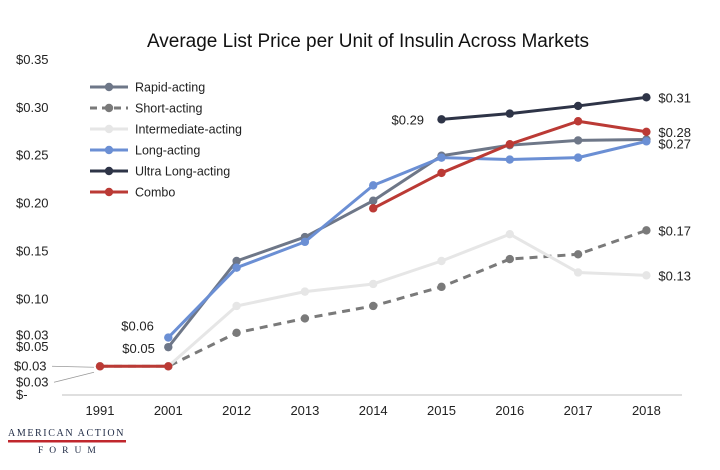  I want to click on data-label: $0.13, so click(674, 275).